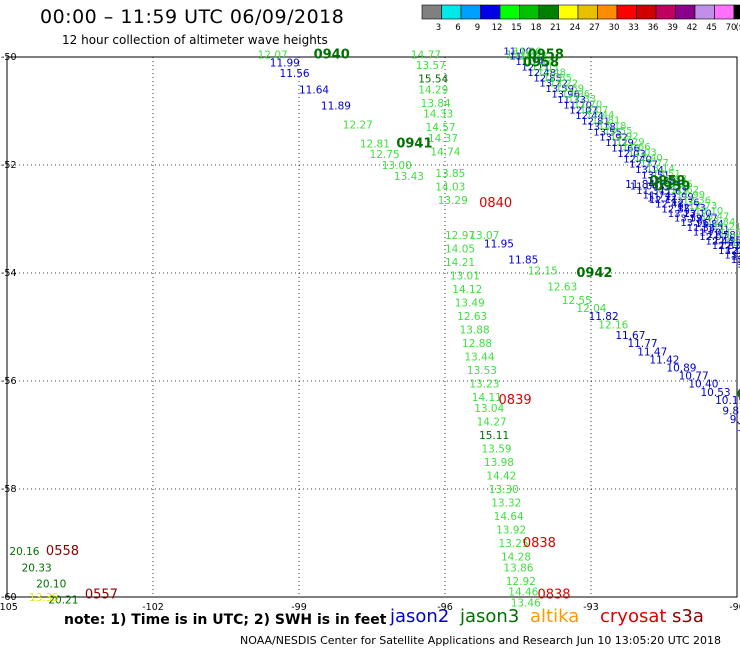 The image size is (740, 650). Describe the element at coordinates (594, 28) in the screenshot. I see `legend-label: 27` at that location.